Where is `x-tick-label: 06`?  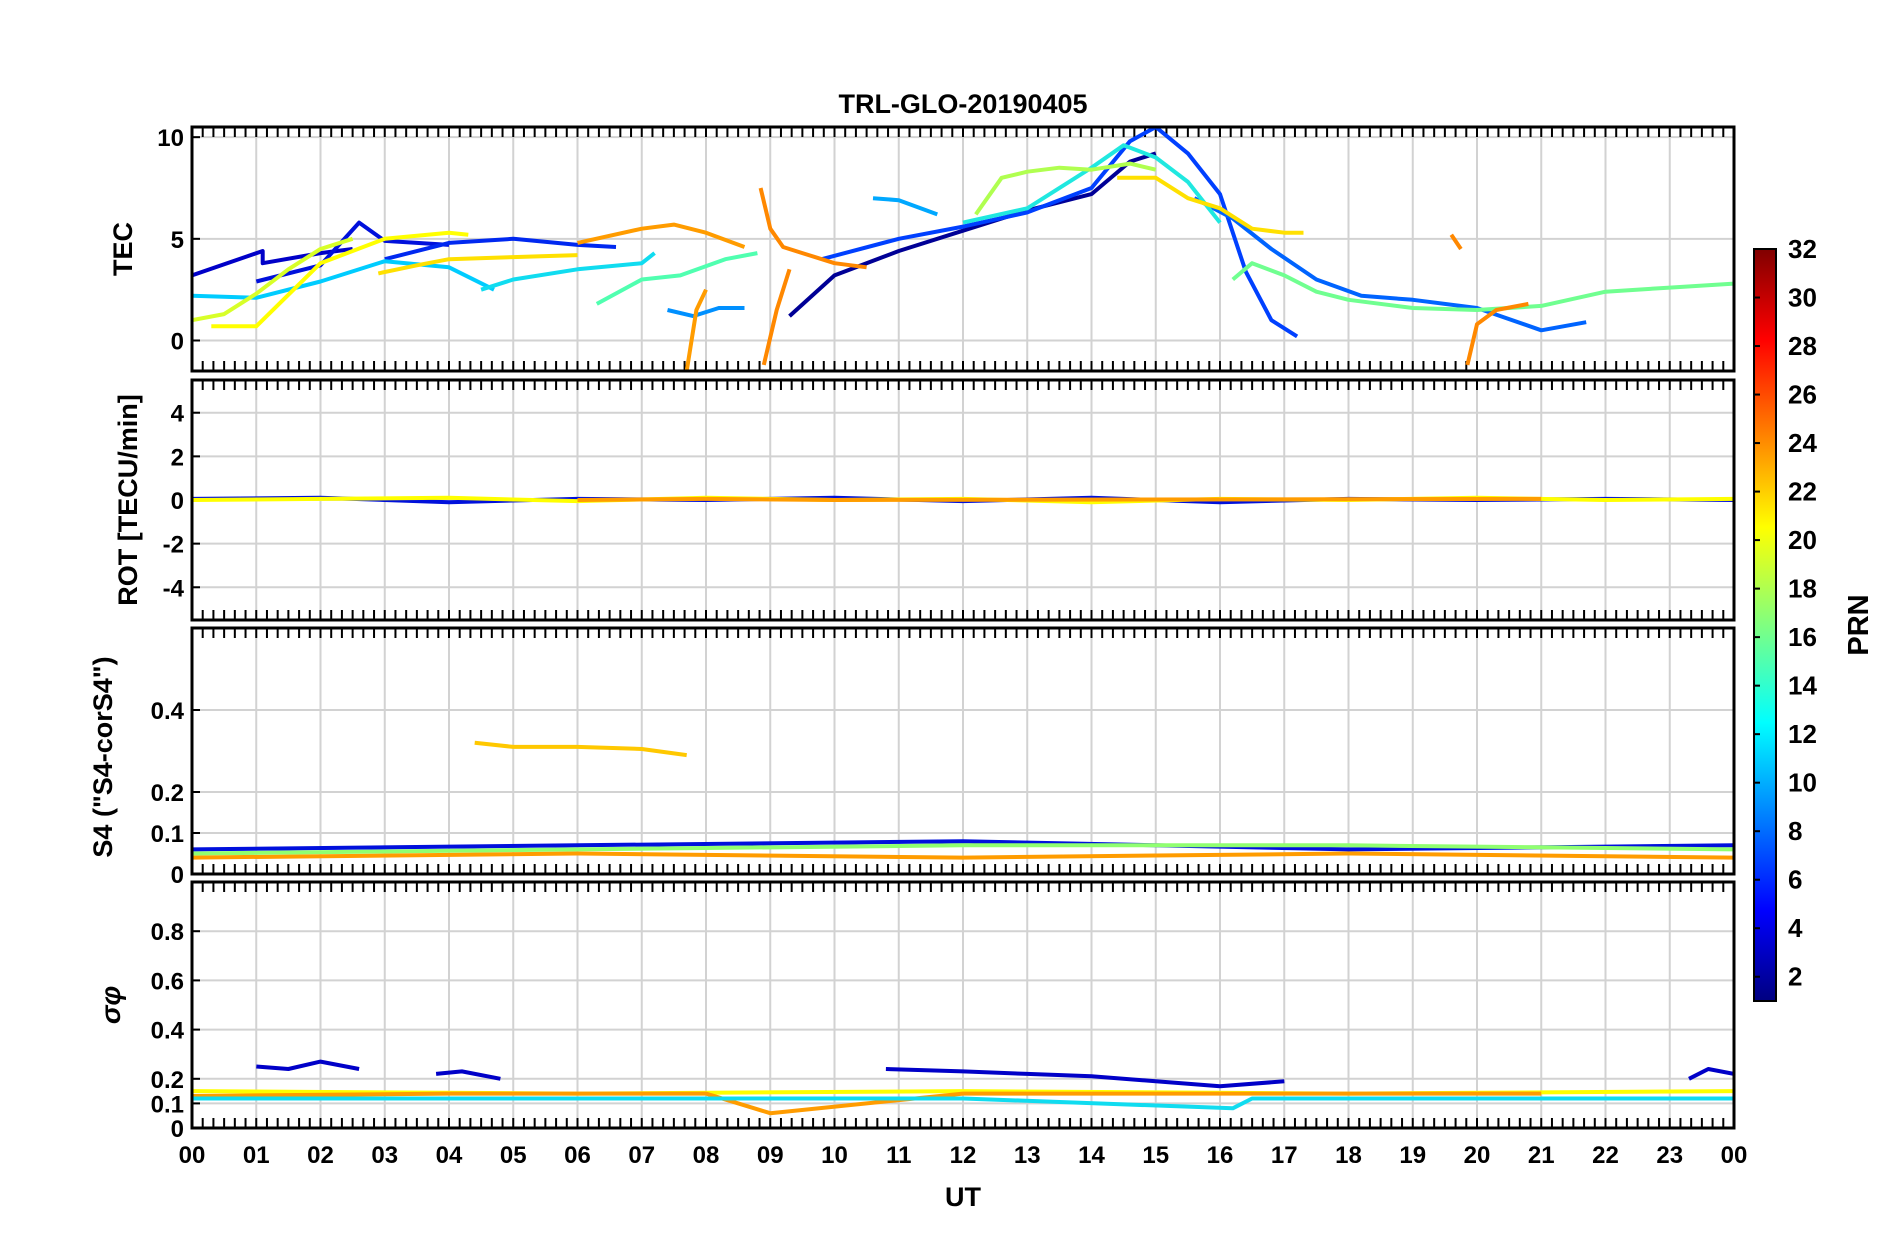 x-tick-label: 06 is located at coordinates (577, 1155).